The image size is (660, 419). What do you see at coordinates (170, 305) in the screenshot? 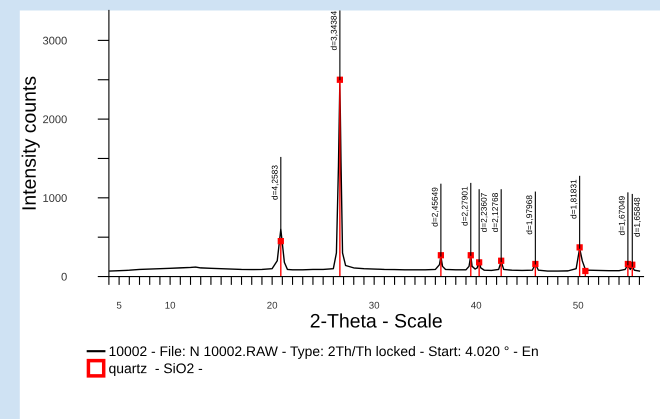
I see `x-tick-label: 10` at bounding box center [170, 305].